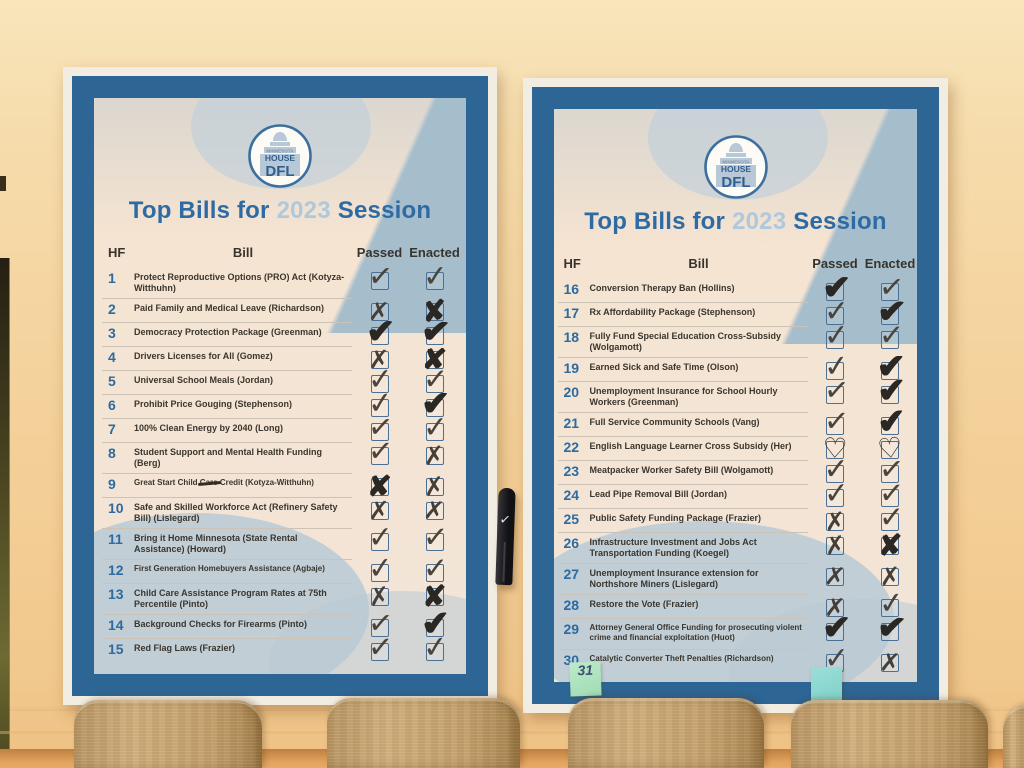  I want to click on left-edge-frame, so click(5, 513).